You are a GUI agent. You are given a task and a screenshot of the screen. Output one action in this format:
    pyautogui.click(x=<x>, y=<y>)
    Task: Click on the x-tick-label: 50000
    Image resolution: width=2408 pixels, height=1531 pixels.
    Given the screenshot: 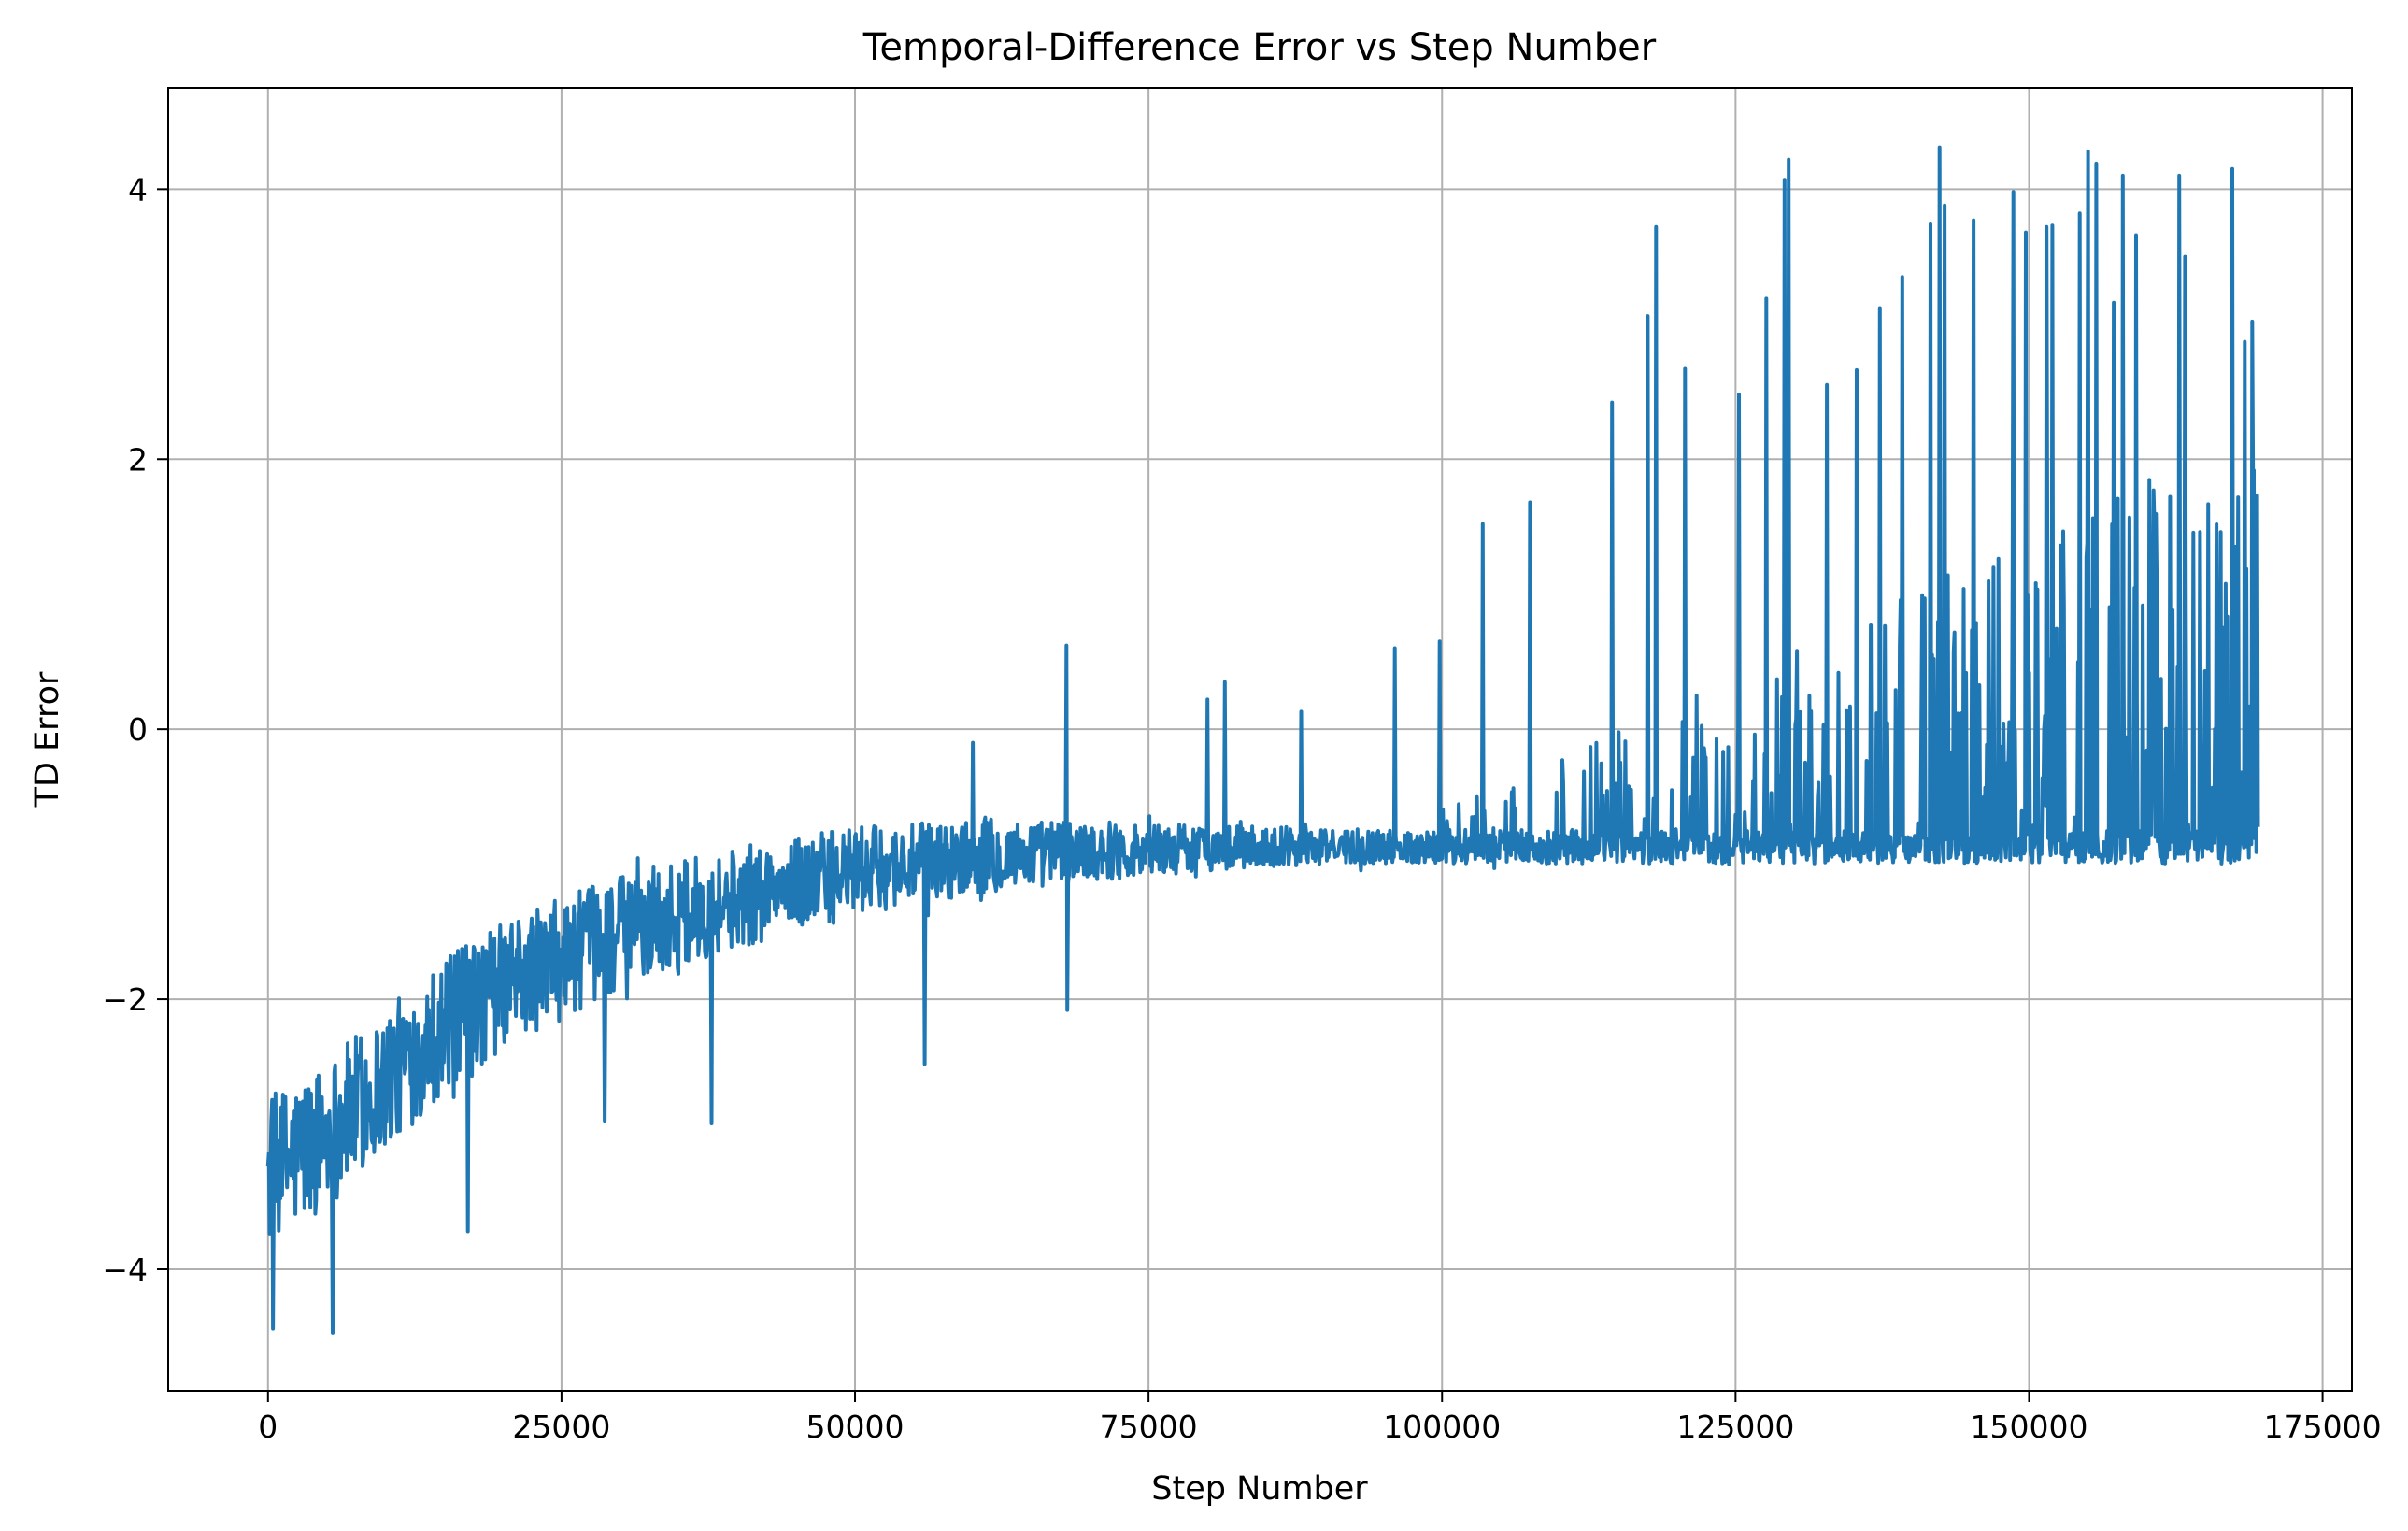 What is the action you would take?
    pyautogui.click(x=855, y=1427)
    